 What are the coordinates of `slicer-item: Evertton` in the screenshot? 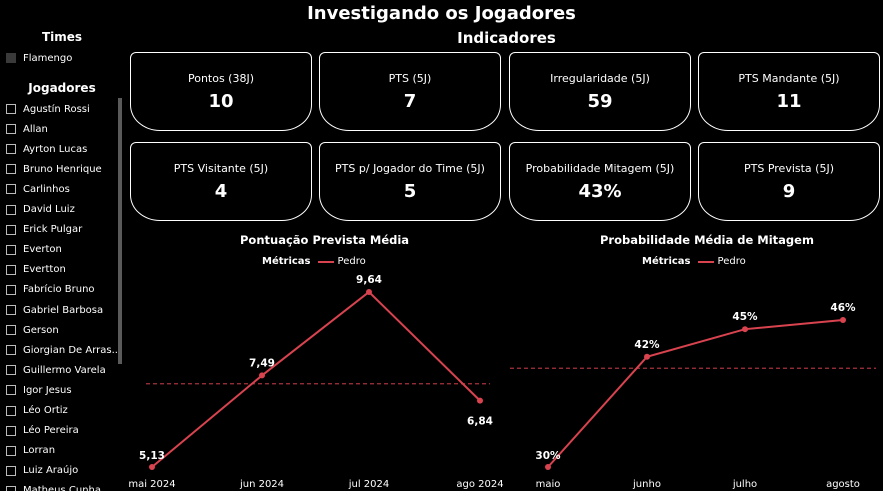 It's located at (36, 270).